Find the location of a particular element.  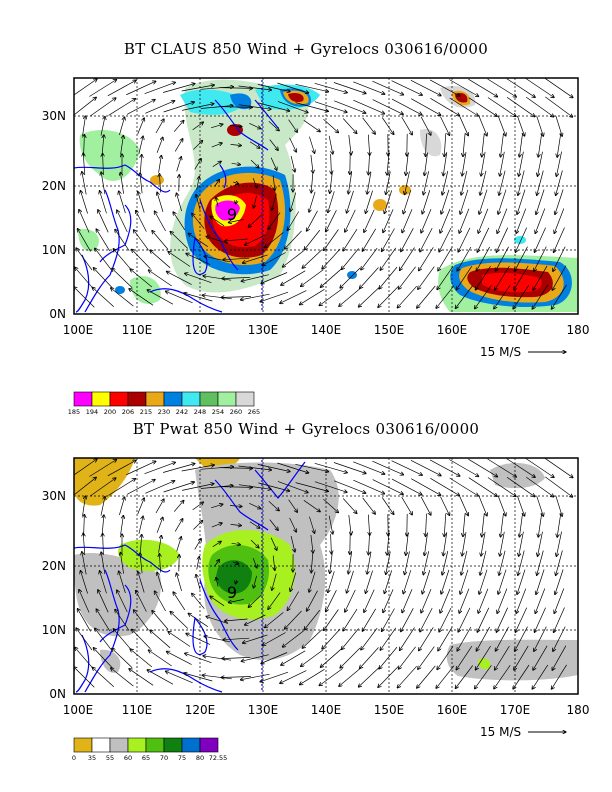

panel-1-lon-tick-label: 140E is located at coordinates (326, 330).